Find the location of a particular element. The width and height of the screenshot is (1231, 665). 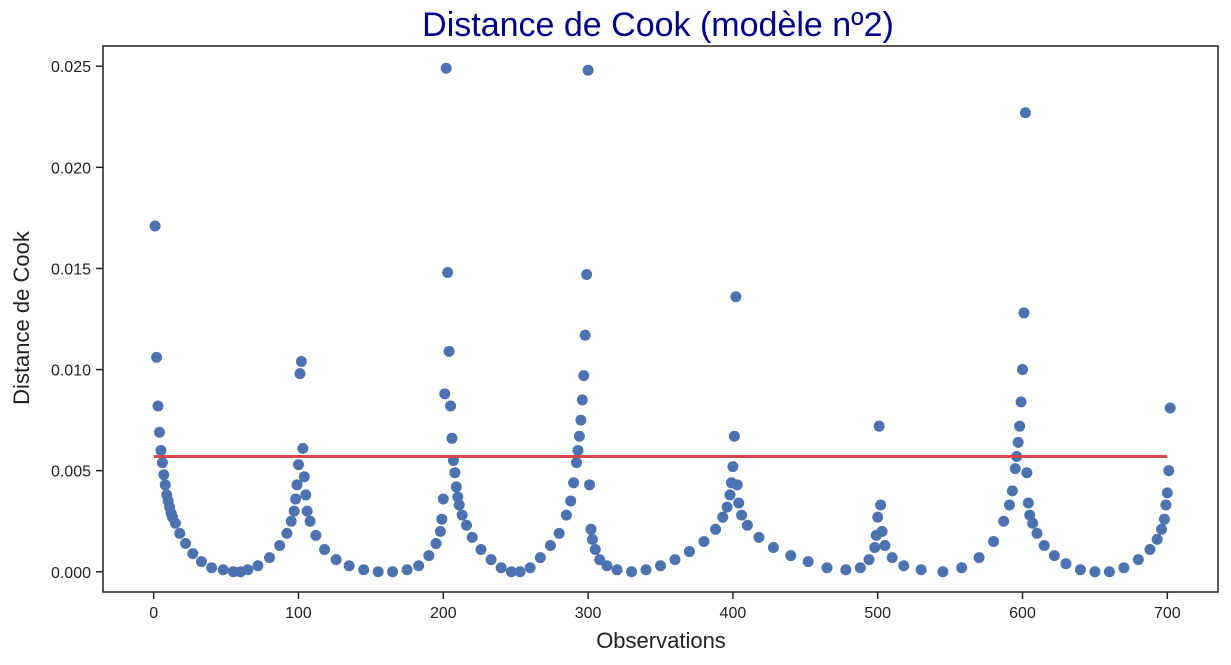

y-tick-label: 0.000 is located at coordinates (71, 573).